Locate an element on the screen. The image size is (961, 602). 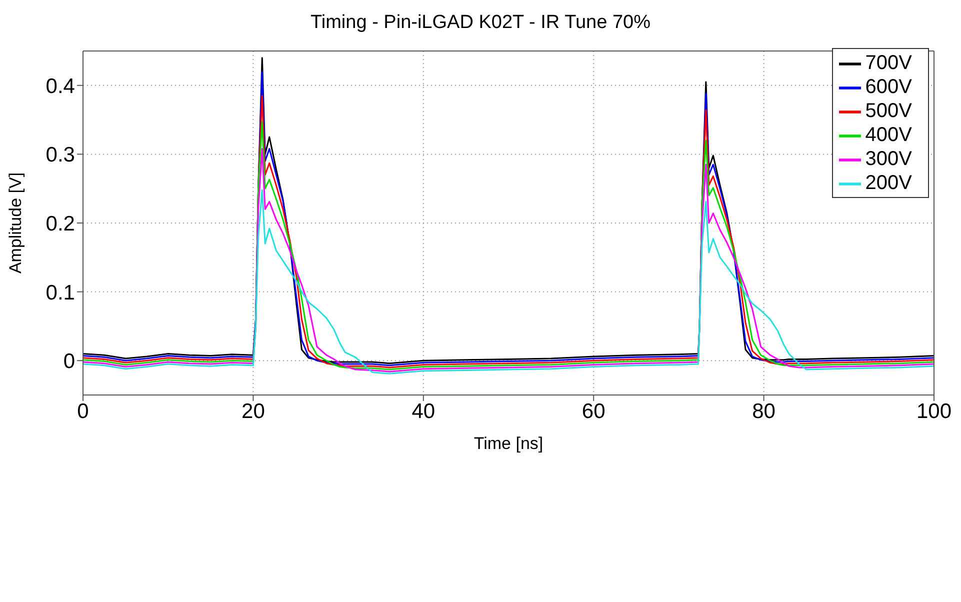
legend-label: 200V is located at coordinates (888, 183).